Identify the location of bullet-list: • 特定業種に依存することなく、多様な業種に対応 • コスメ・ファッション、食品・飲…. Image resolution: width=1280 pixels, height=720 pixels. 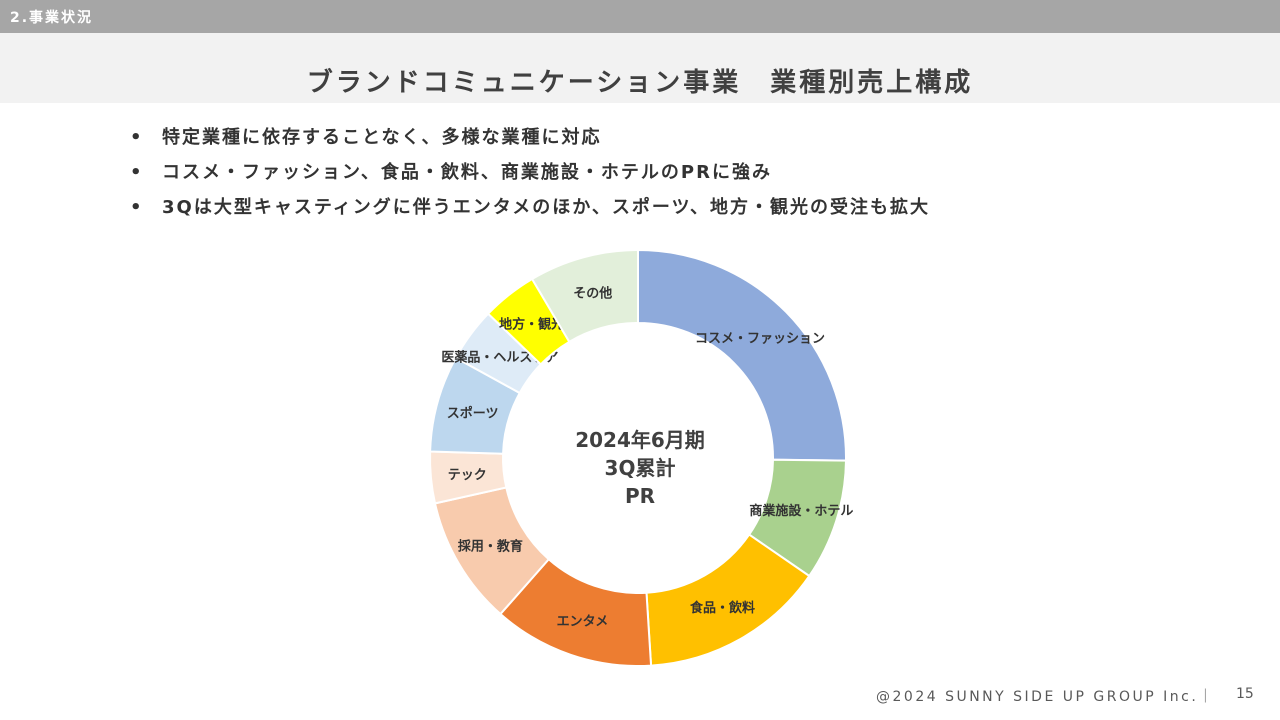
(529, 177).